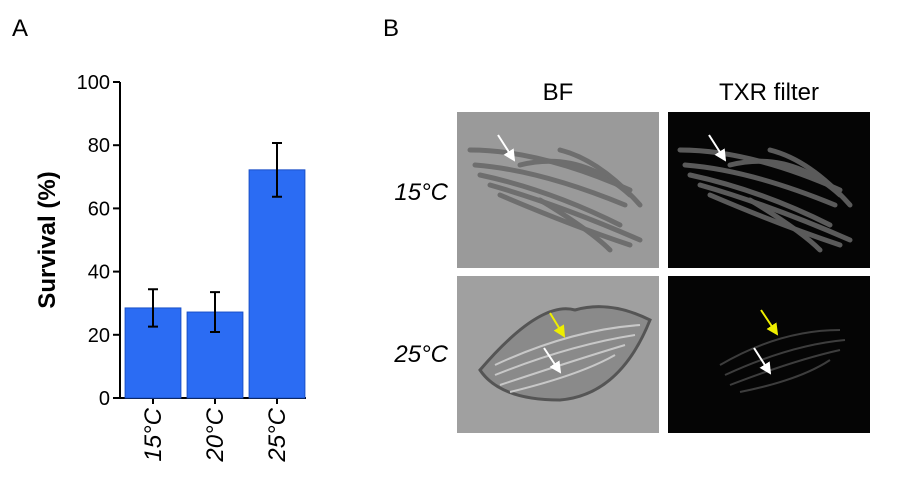  Describe the element at coordinates (99, 146) in the screenshot. I see `y-tick-label: 80` at that location.